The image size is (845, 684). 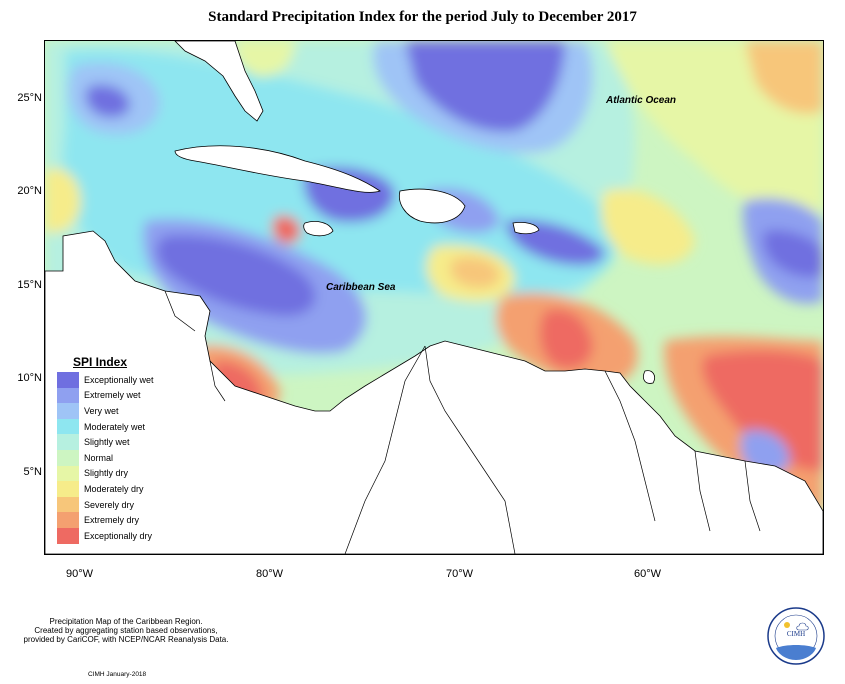 I want to click on lat-label-10n: 10°N, so click(x=29, y=378).